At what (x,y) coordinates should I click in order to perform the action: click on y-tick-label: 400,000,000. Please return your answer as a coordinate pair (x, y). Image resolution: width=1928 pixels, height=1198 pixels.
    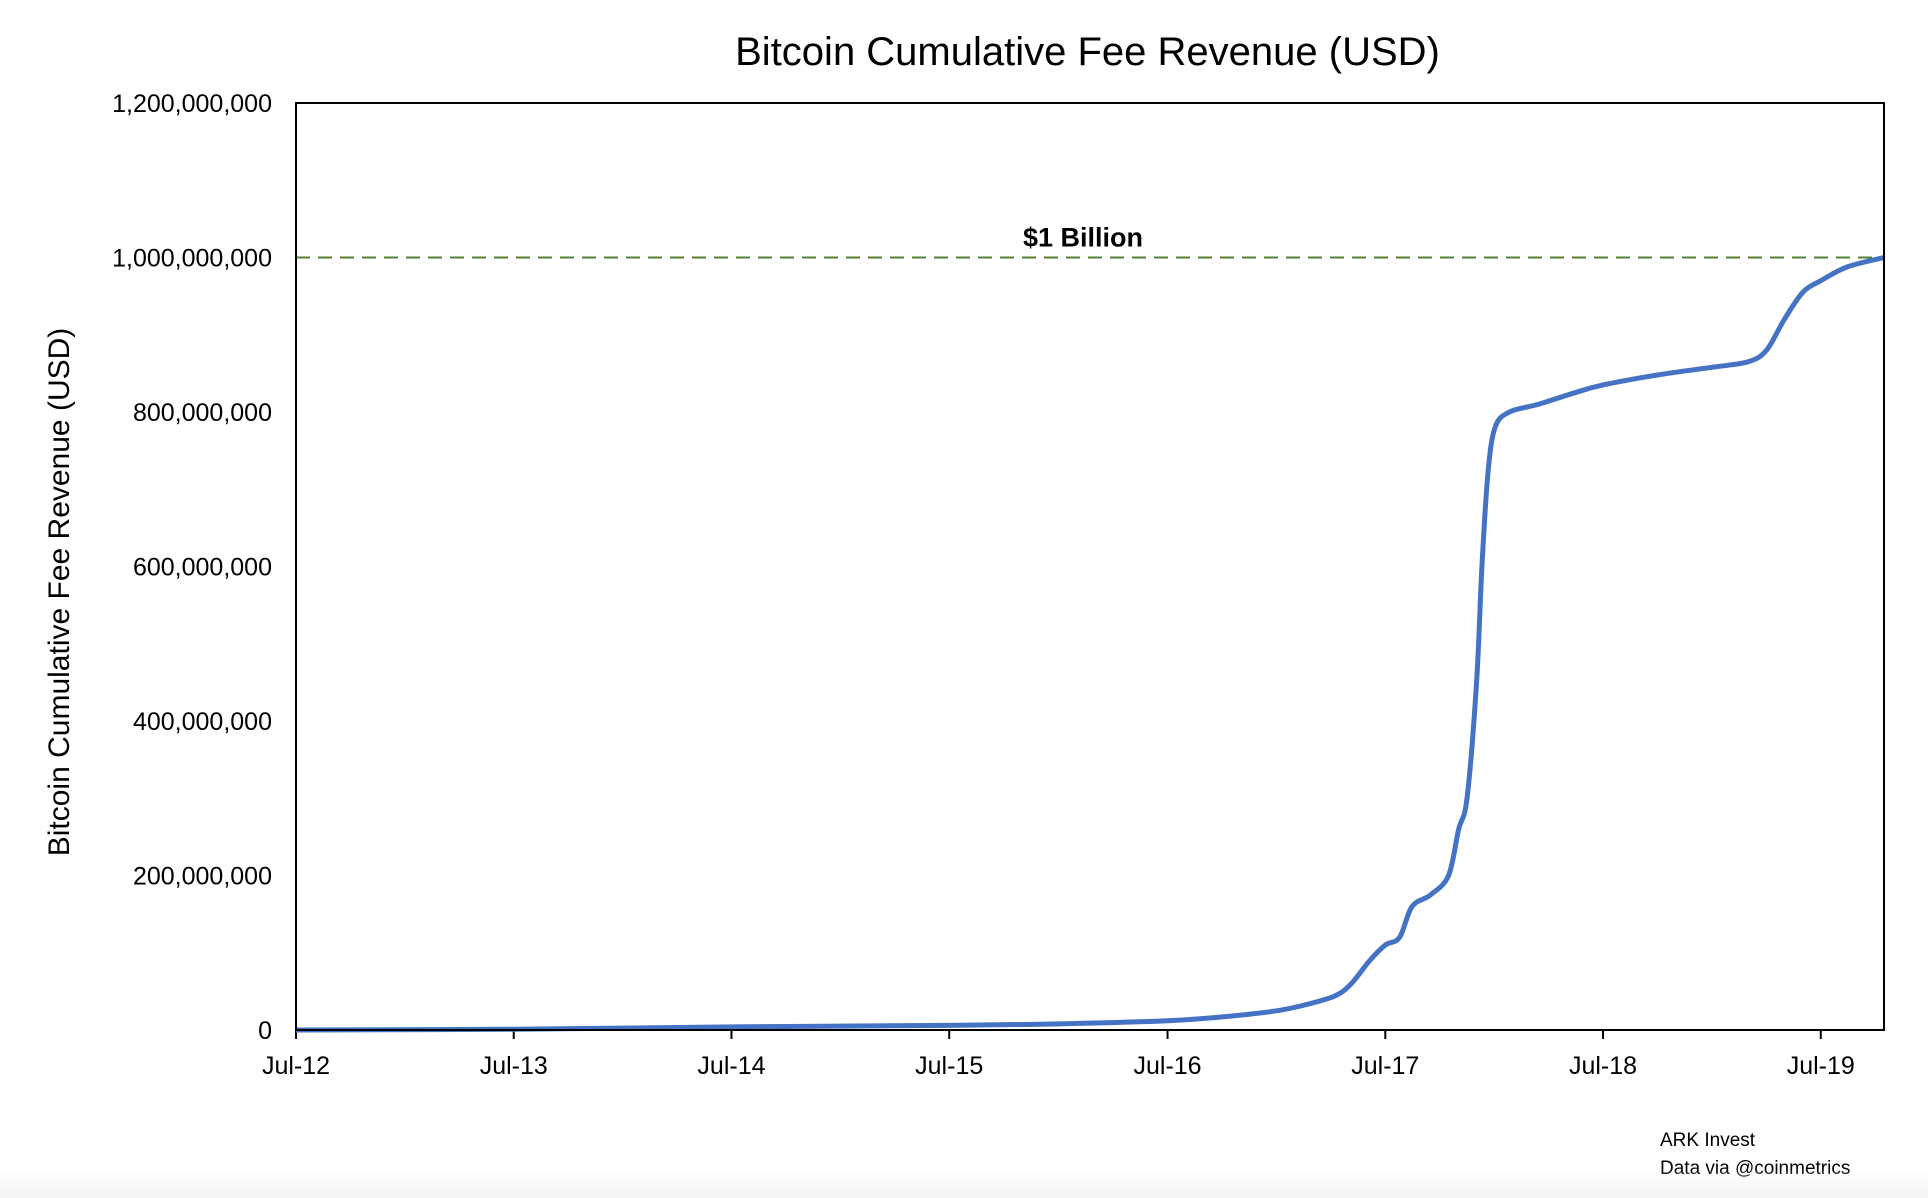
    Looking at the image, I should click on (202, 722).